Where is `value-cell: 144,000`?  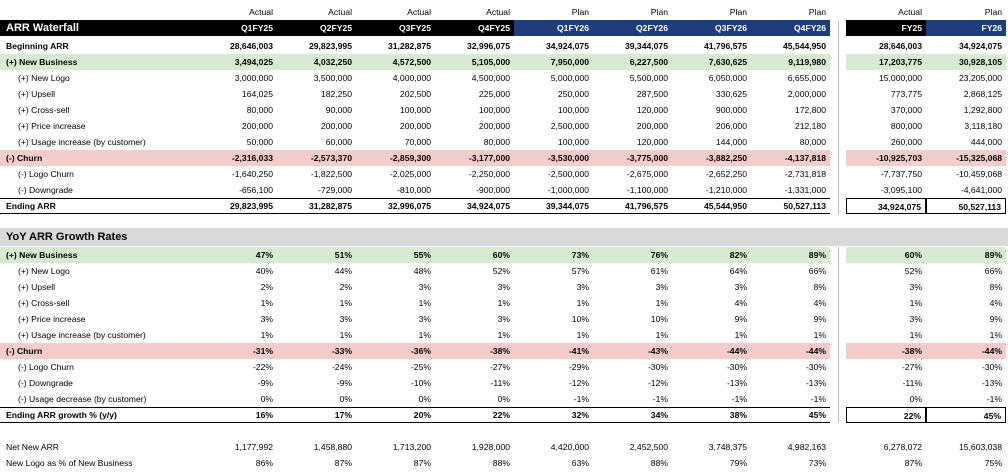 value-cell: 144,000 is located at coordinates (731, 142).